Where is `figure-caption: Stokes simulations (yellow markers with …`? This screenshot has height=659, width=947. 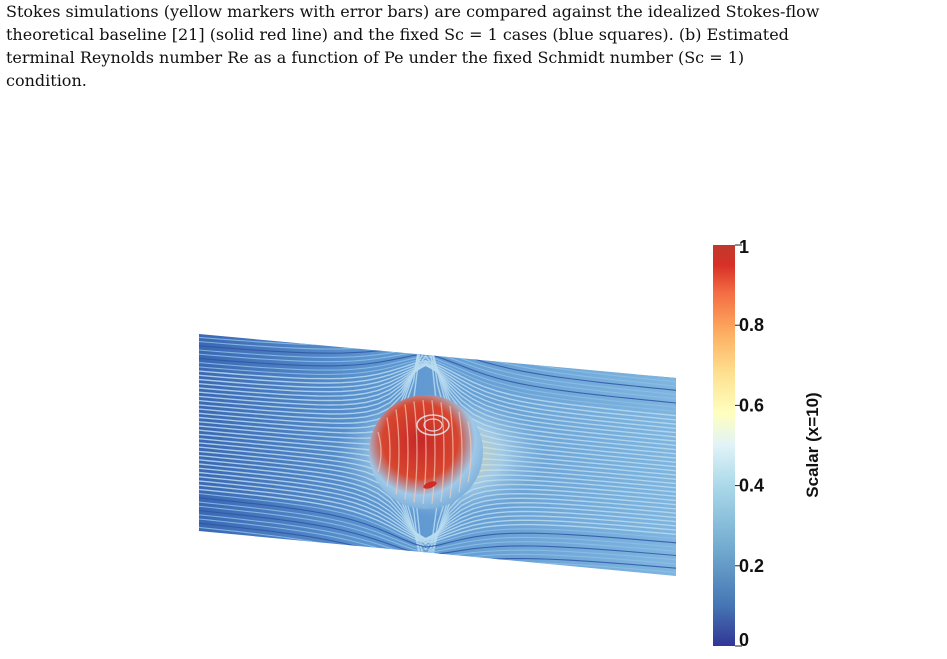 figure-caption: Stokes simulations (yellow markers with … is located at coordinates (473, 46).